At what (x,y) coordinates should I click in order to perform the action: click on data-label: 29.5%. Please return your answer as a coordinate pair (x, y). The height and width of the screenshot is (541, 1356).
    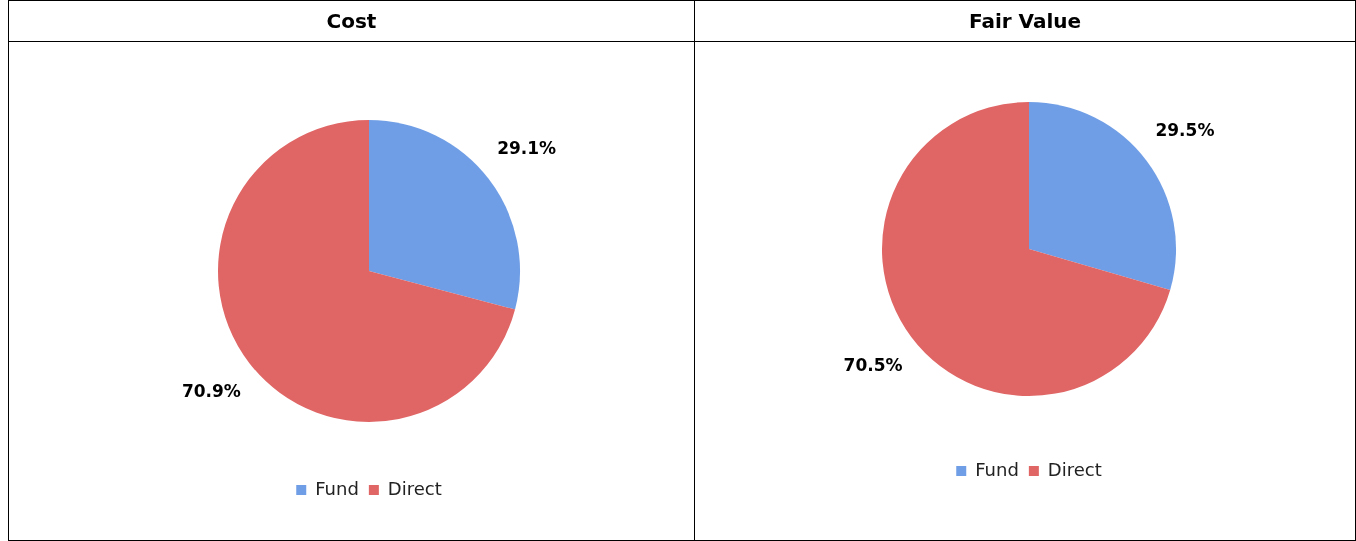
    Looking at the image, I should click on (1185, 130).